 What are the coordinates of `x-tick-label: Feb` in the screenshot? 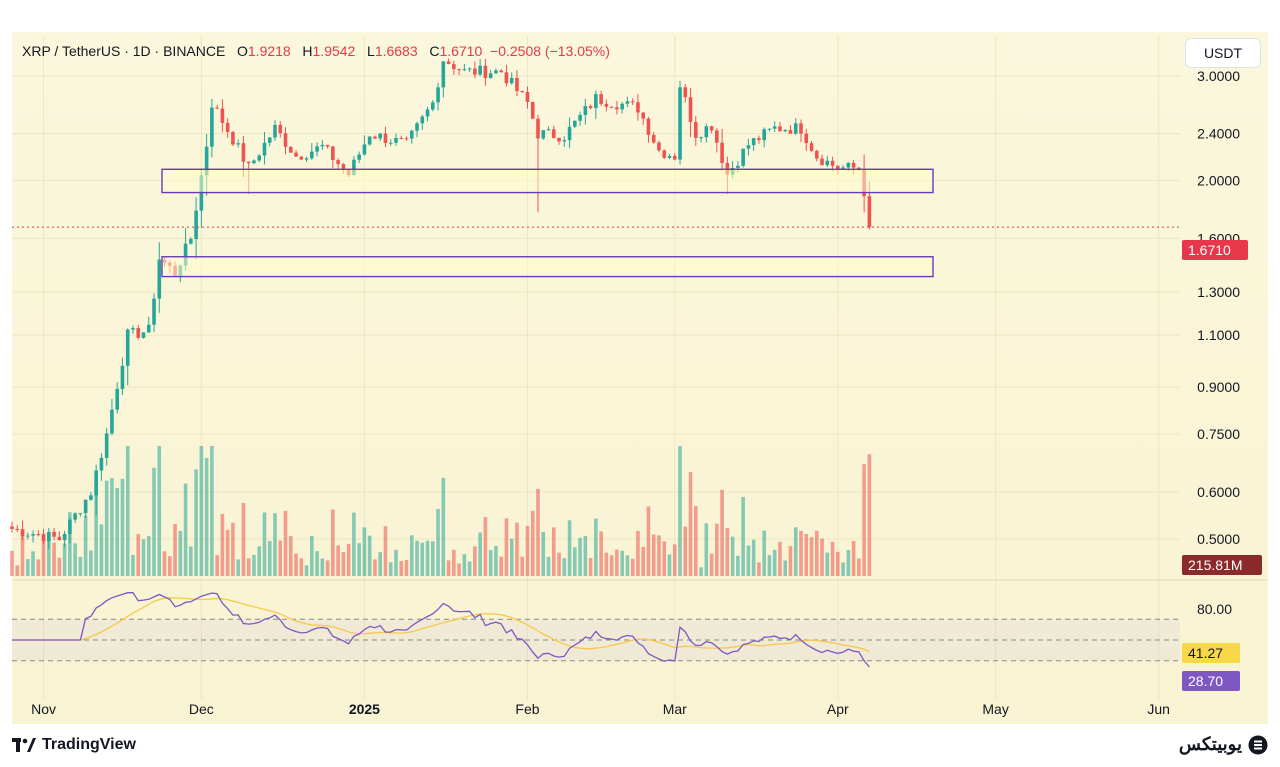 It's located at (527, 709).